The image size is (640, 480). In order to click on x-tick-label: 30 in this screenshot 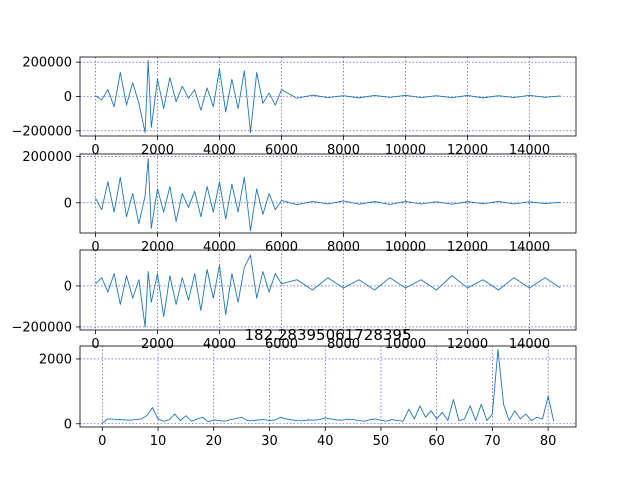, I will do `click(269, 441)`.